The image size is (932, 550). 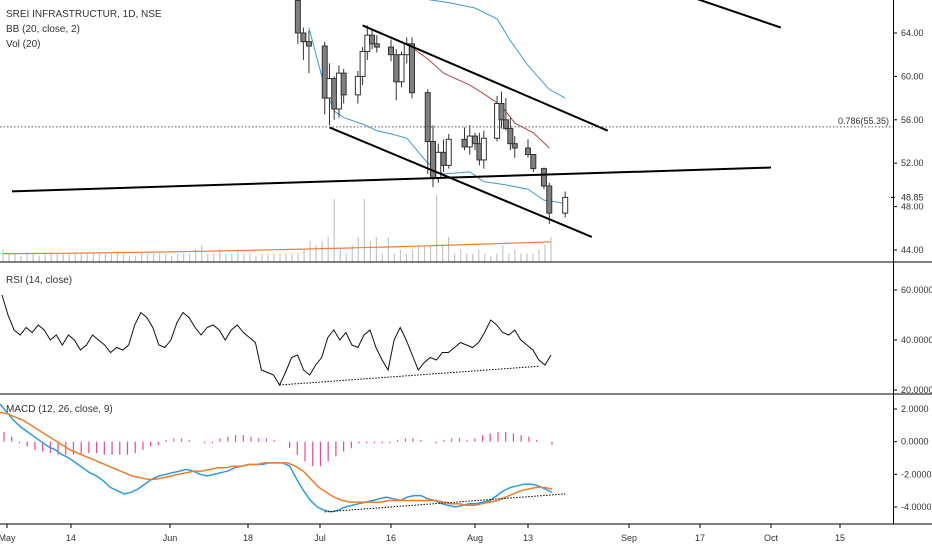 I want to click on rsi-line, so click(x=276, y=340).